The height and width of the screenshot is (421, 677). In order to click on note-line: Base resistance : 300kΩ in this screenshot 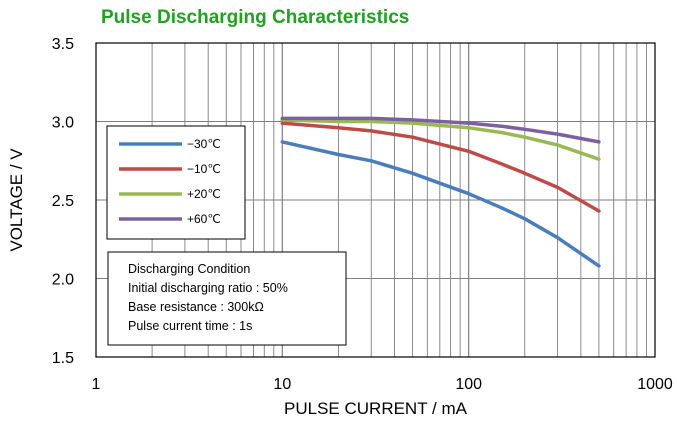, I will do `click(196, 307)`.